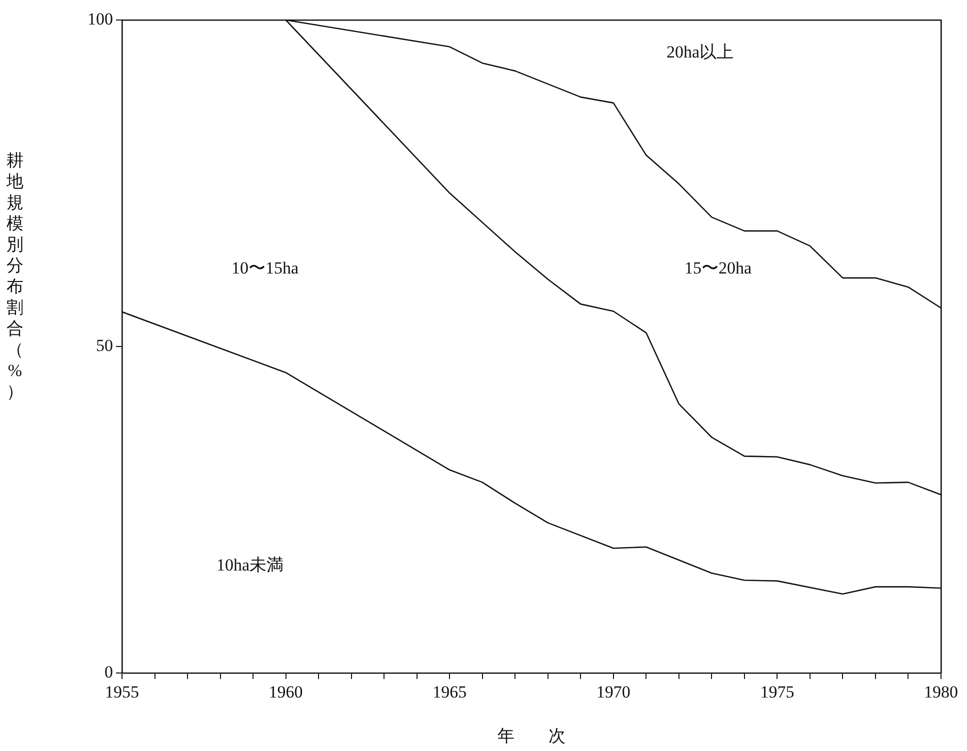  Describe the element at coordinates (250, 565) in the screenshot. I see `annotation: 10ha未満` at that location.